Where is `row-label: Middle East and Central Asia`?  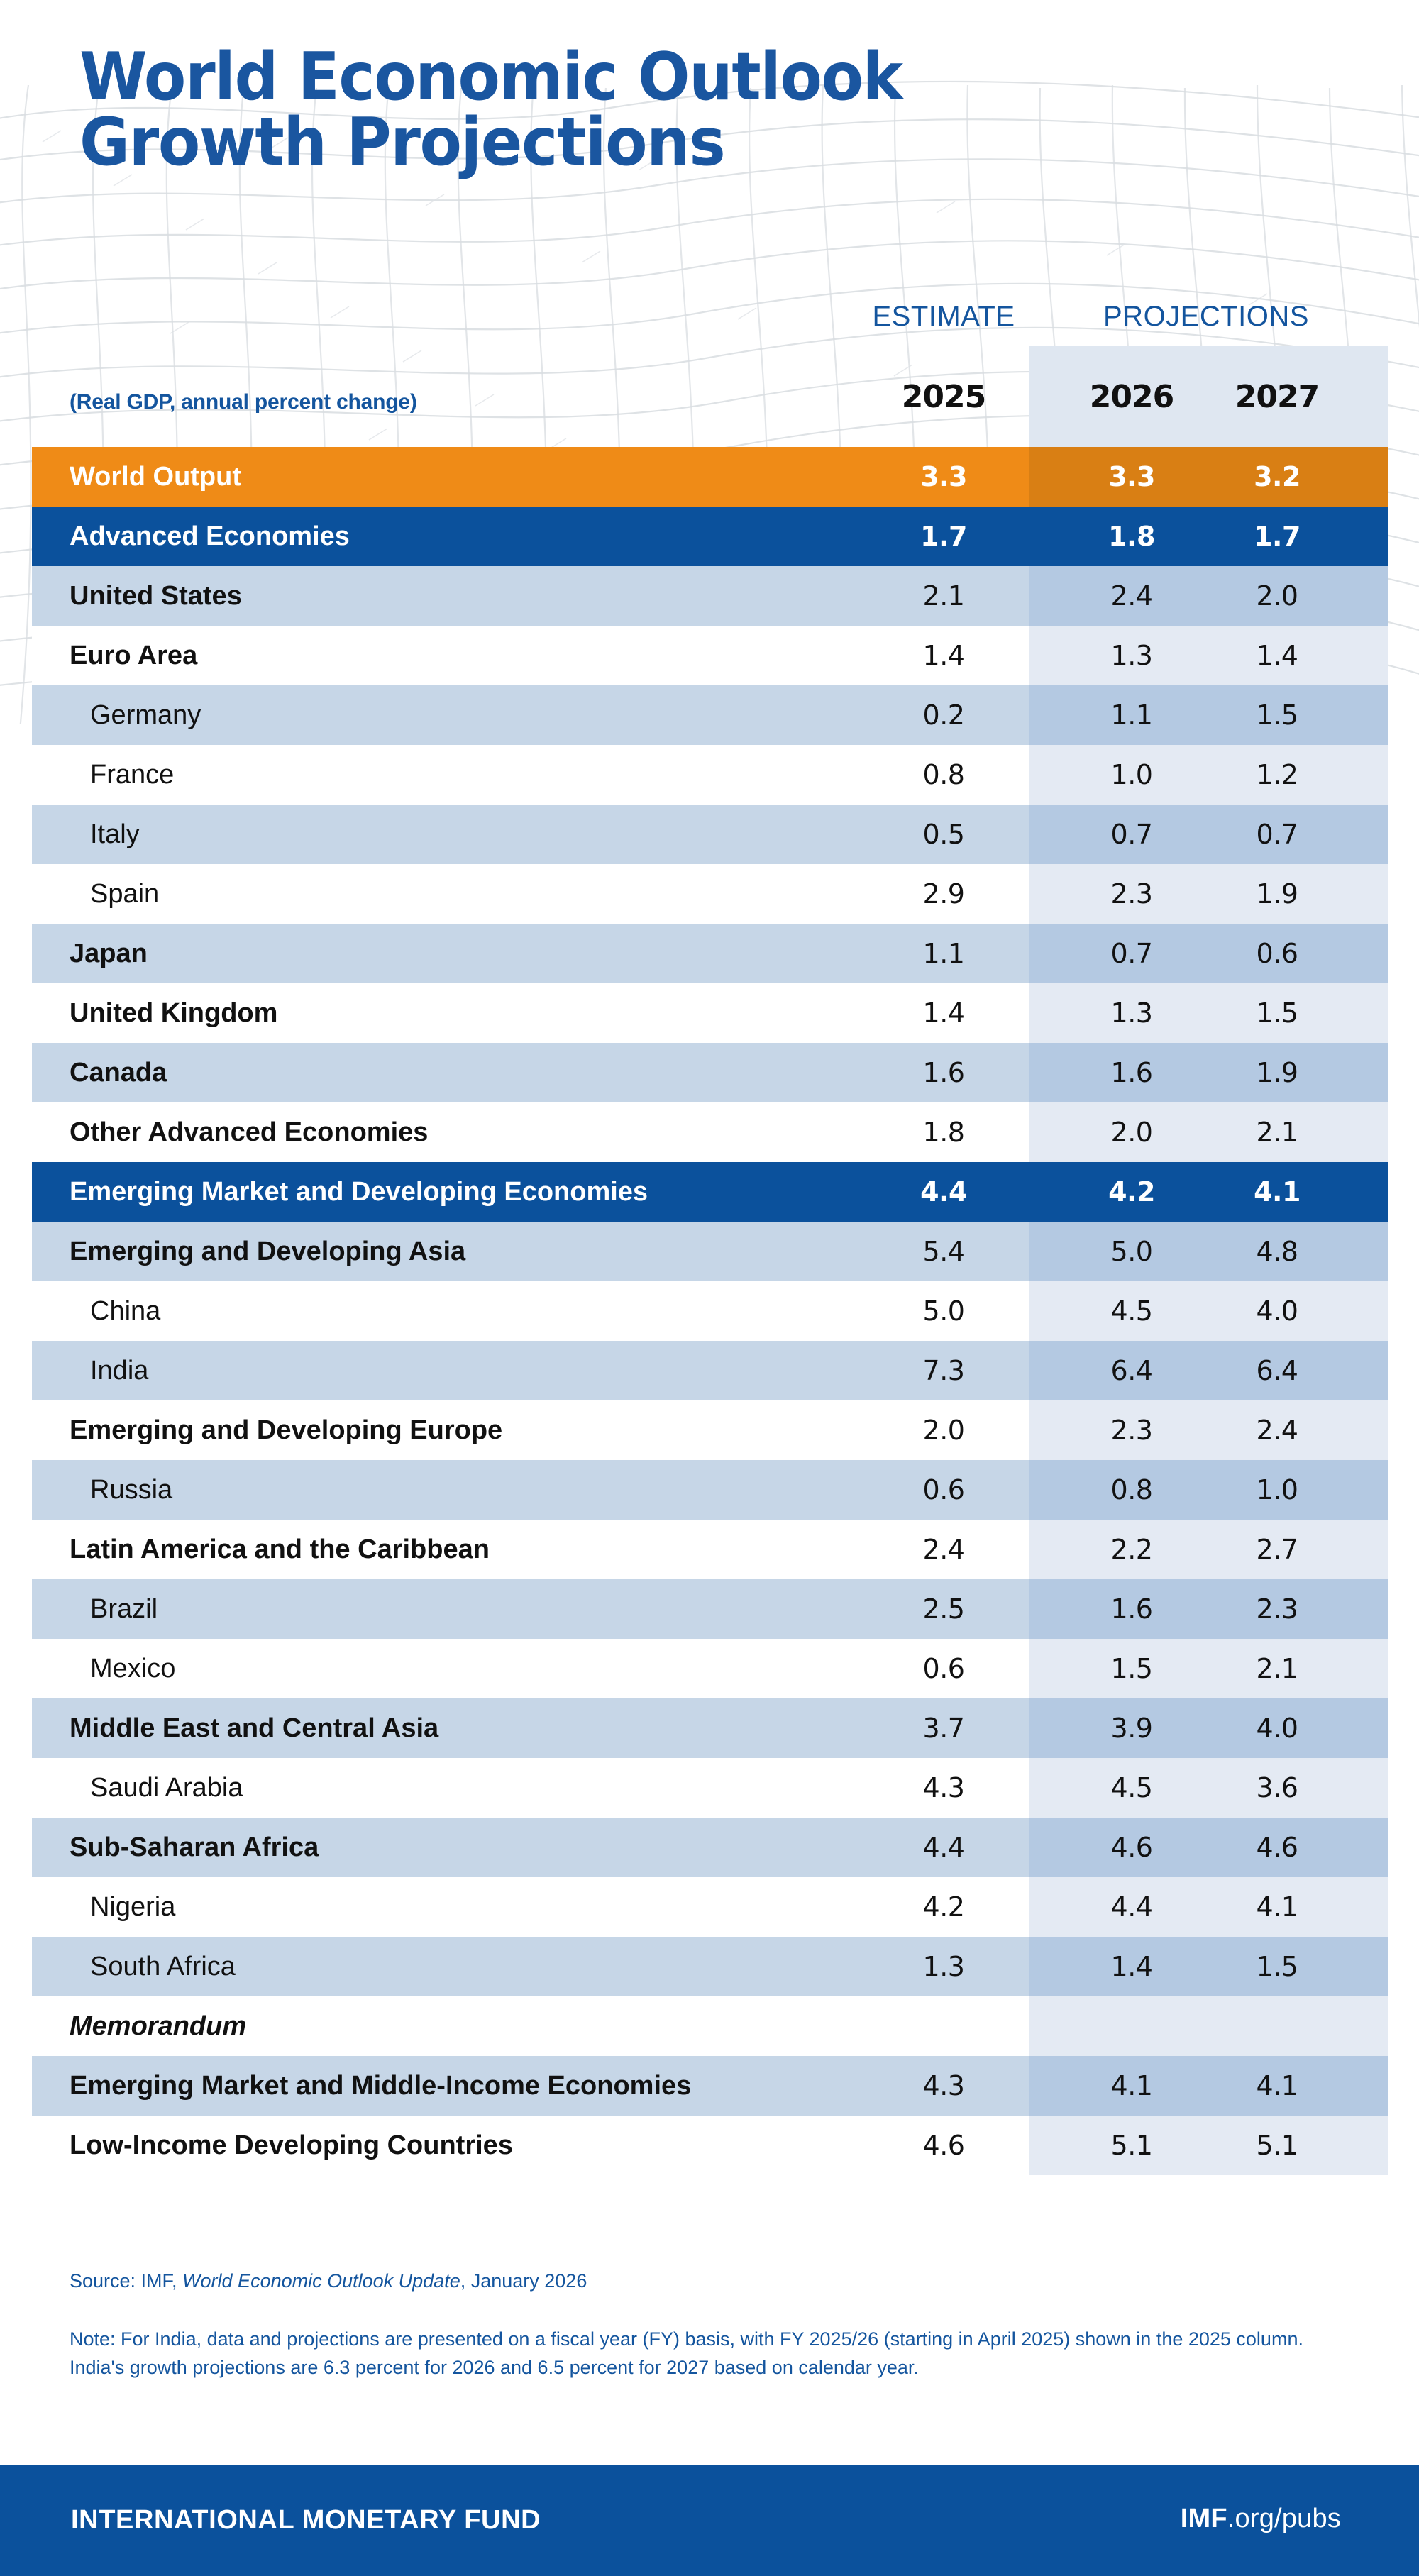 row-label: Middle East and Central Asia is located at coordinates (254, 1728).